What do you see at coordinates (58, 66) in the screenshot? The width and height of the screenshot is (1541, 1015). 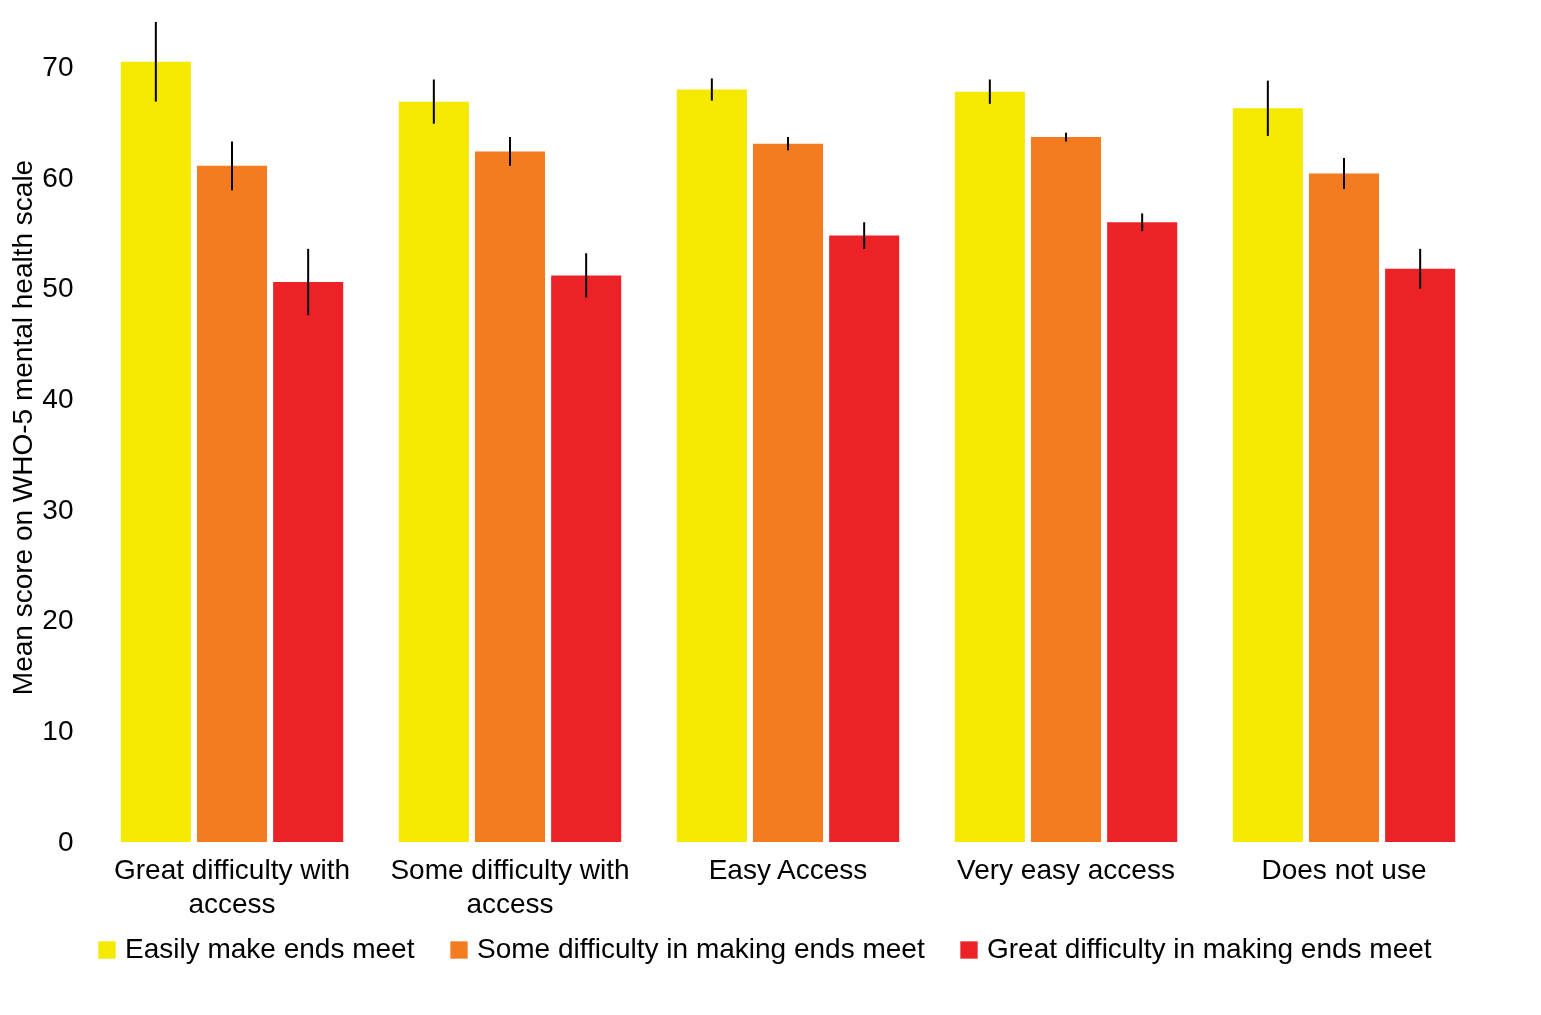 I see `y-tick-label: 70` at bounding box center [58, 66].